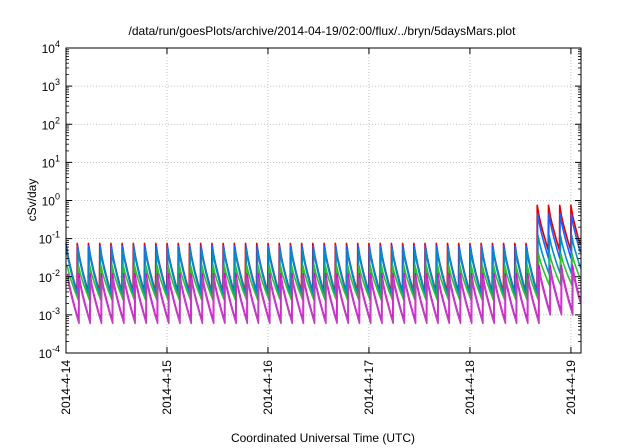 The image size is (640, 448). What do you see at coordinates (49, 276) in the screenshot?
I see `y-tick-label: 10⁻²` at bounding box center [49, 276].